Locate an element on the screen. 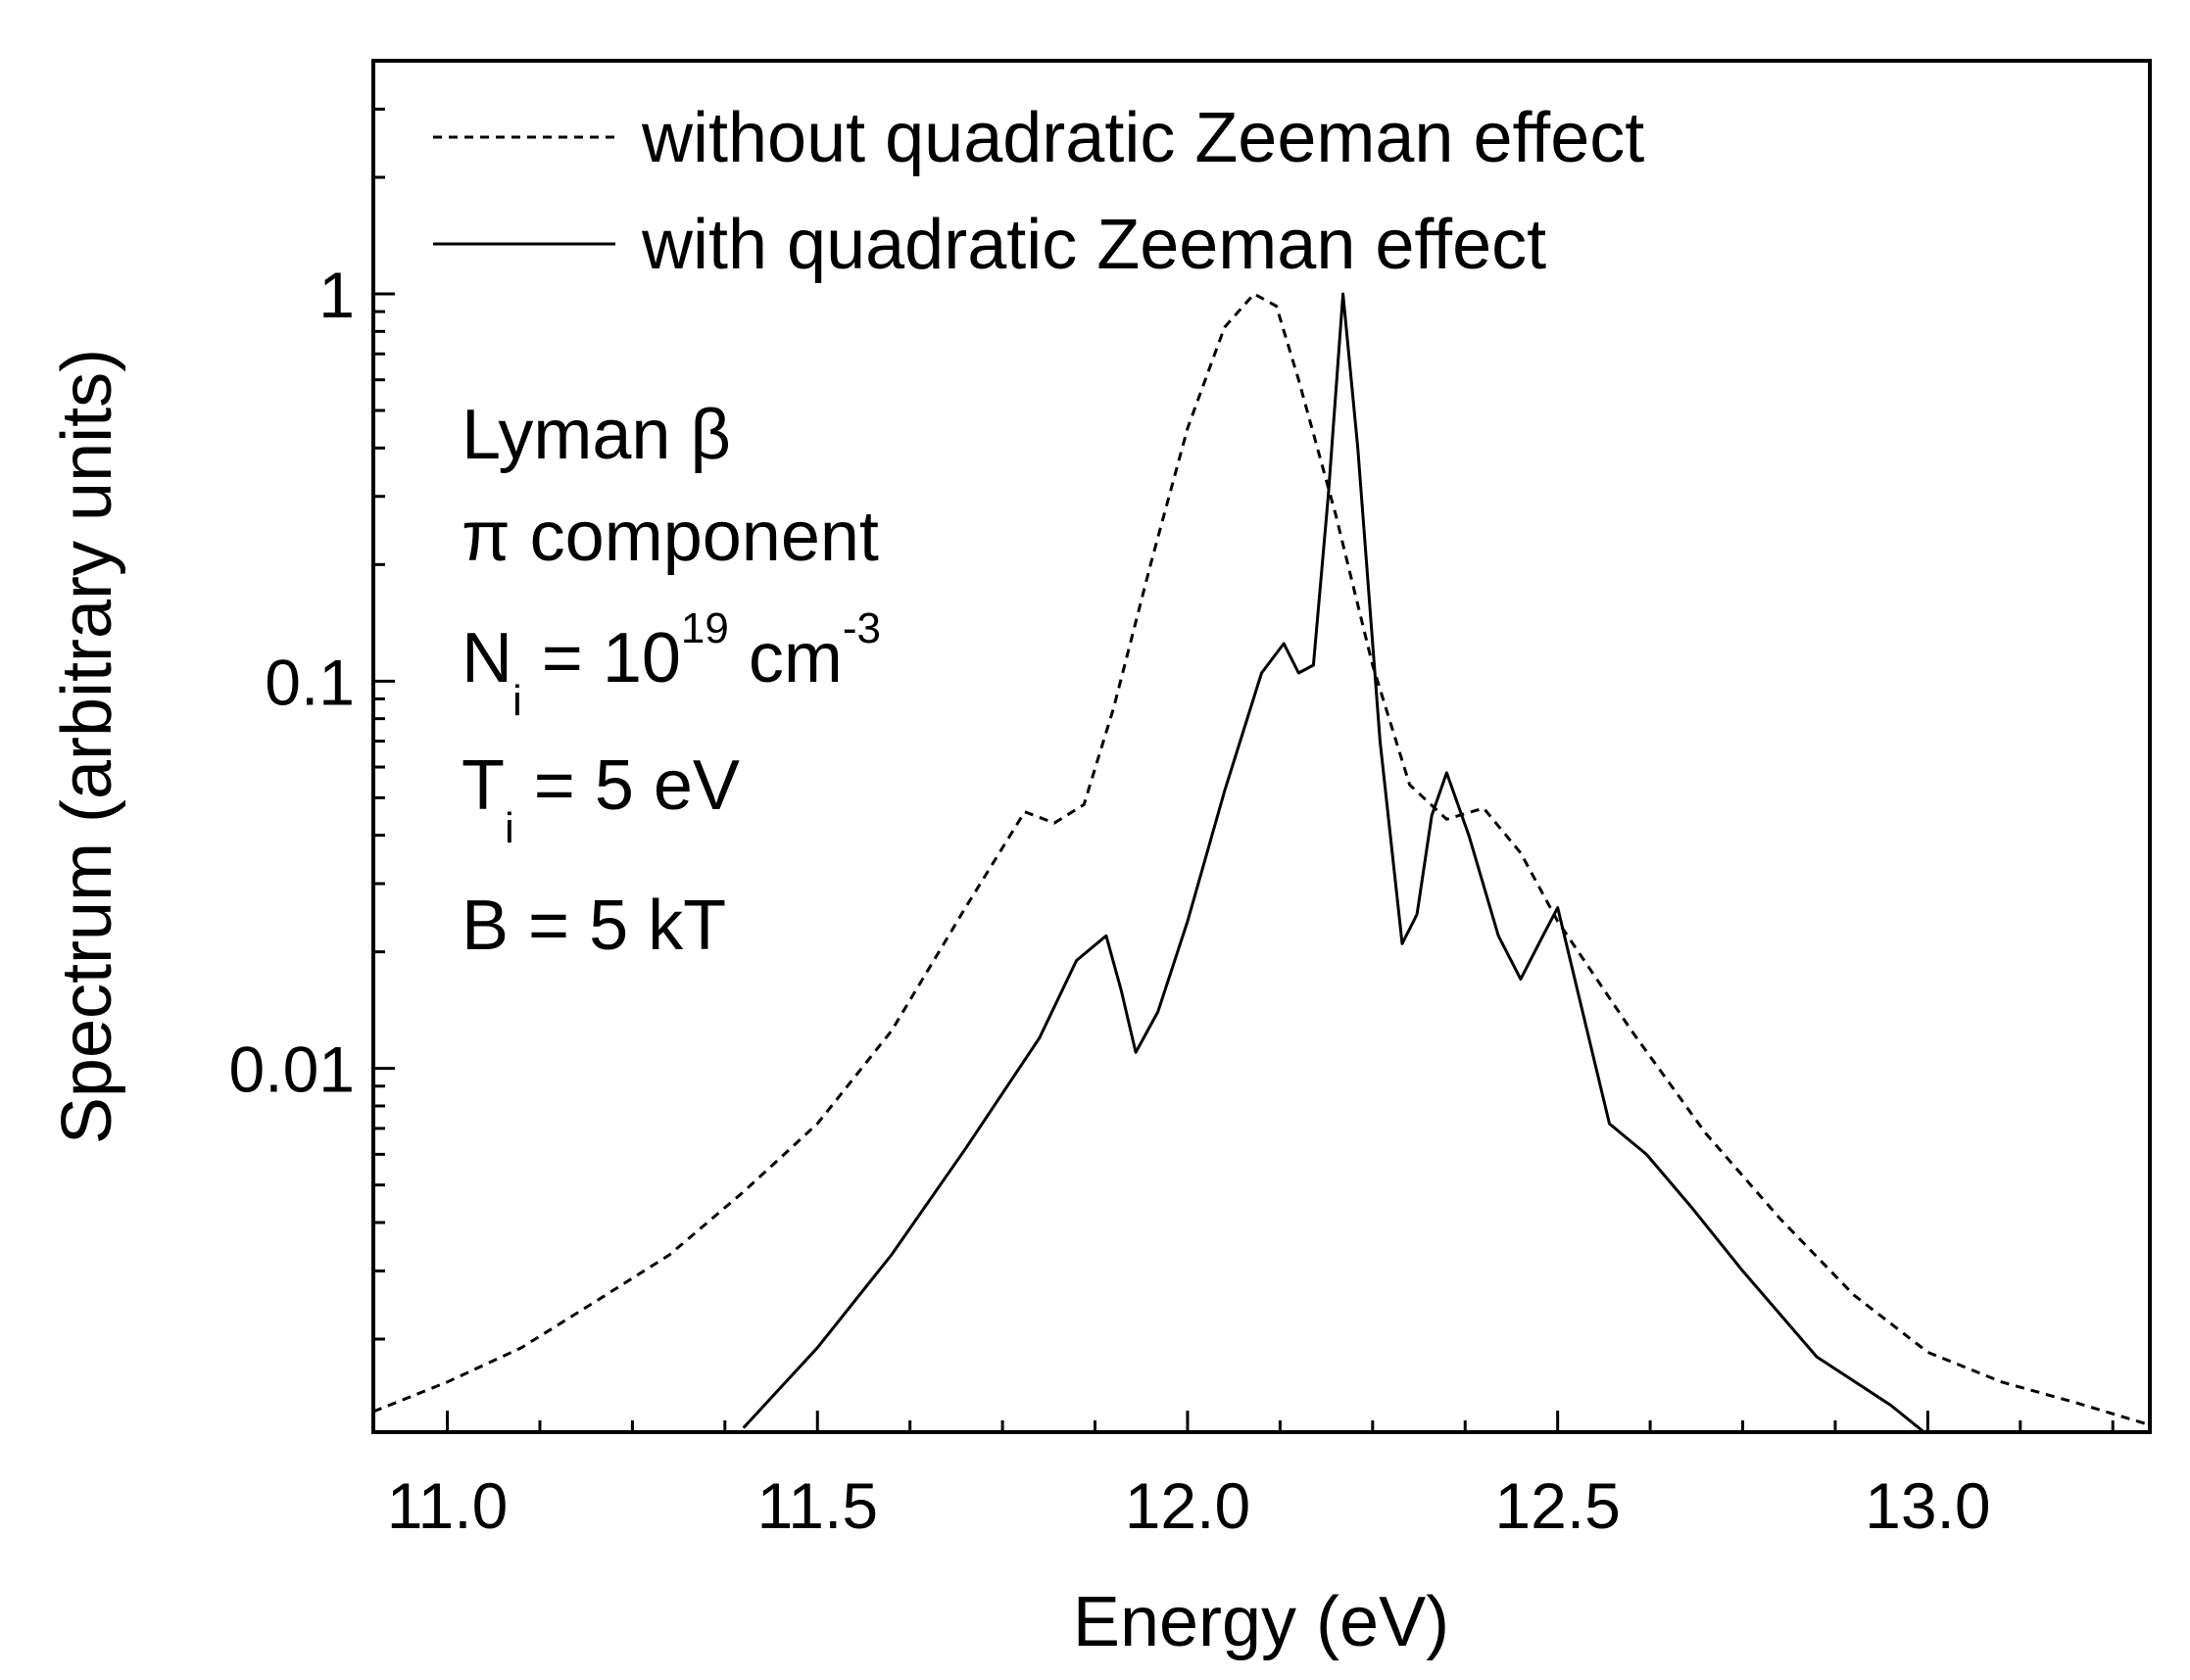 The width and height of the screenshot is (2190, 1680). y-axis-title: Spectrum (arbitrary units) is located at coordinates (87, 746).